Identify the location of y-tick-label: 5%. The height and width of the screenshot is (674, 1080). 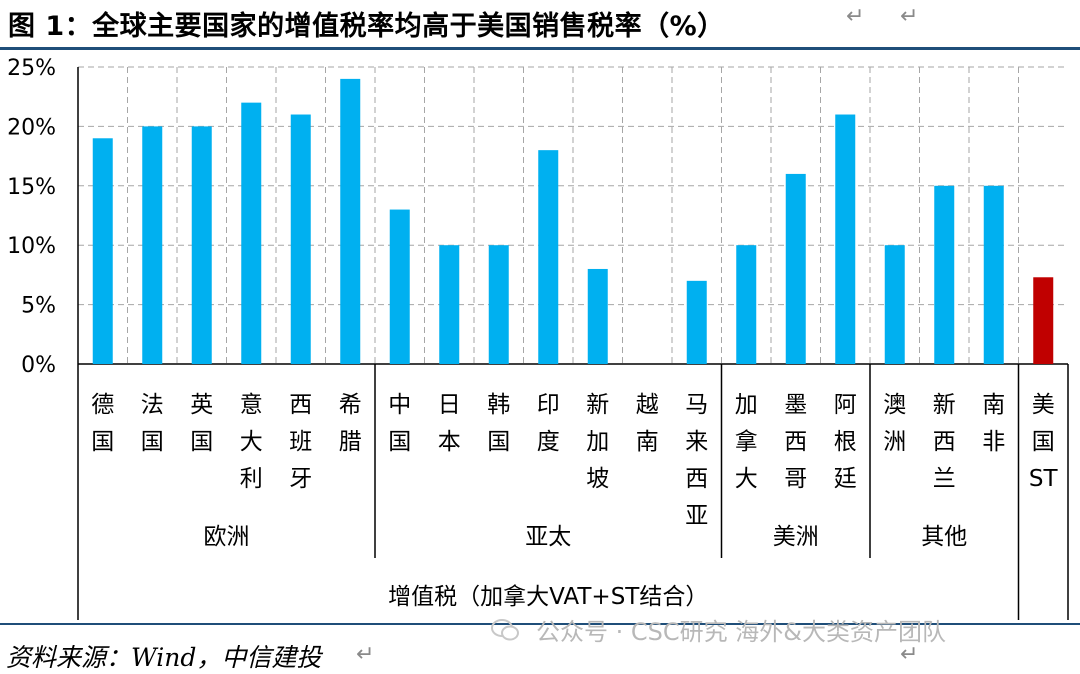
(38, 306).